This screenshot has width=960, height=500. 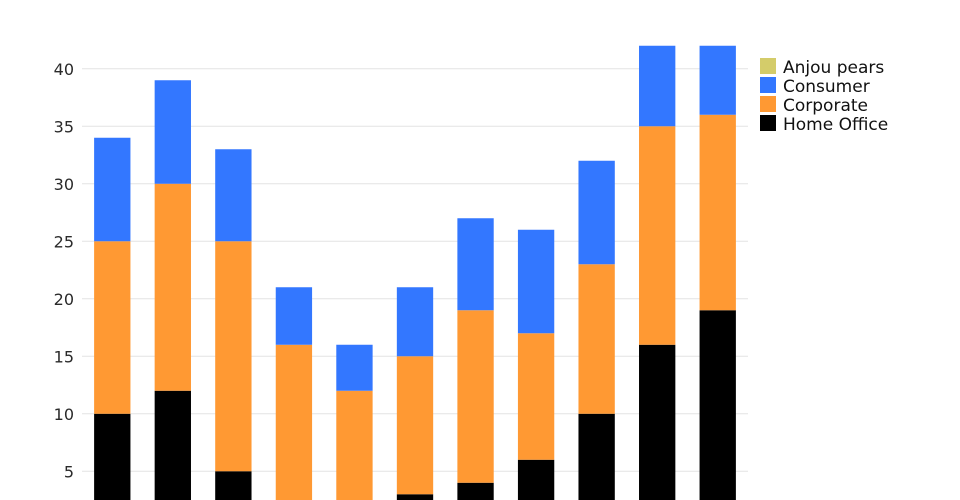 I want to click on y-tick-label: 25, so click(x=64, y=241).